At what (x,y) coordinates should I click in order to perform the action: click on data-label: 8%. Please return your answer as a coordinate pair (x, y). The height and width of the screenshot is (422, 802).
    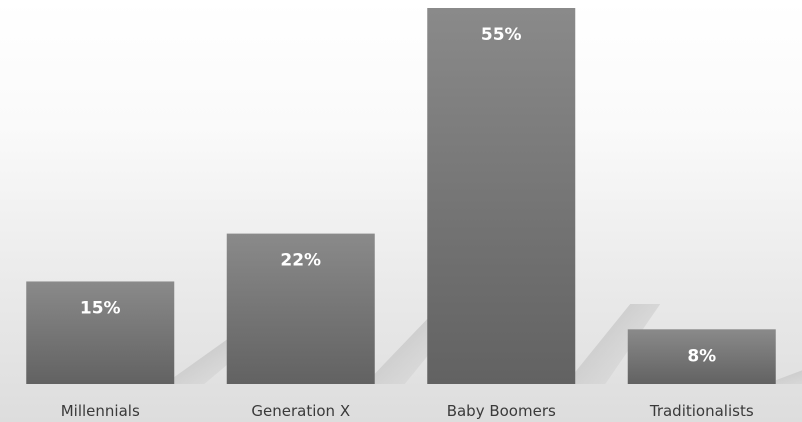
    Looking at the image, I should click on (701, 356).